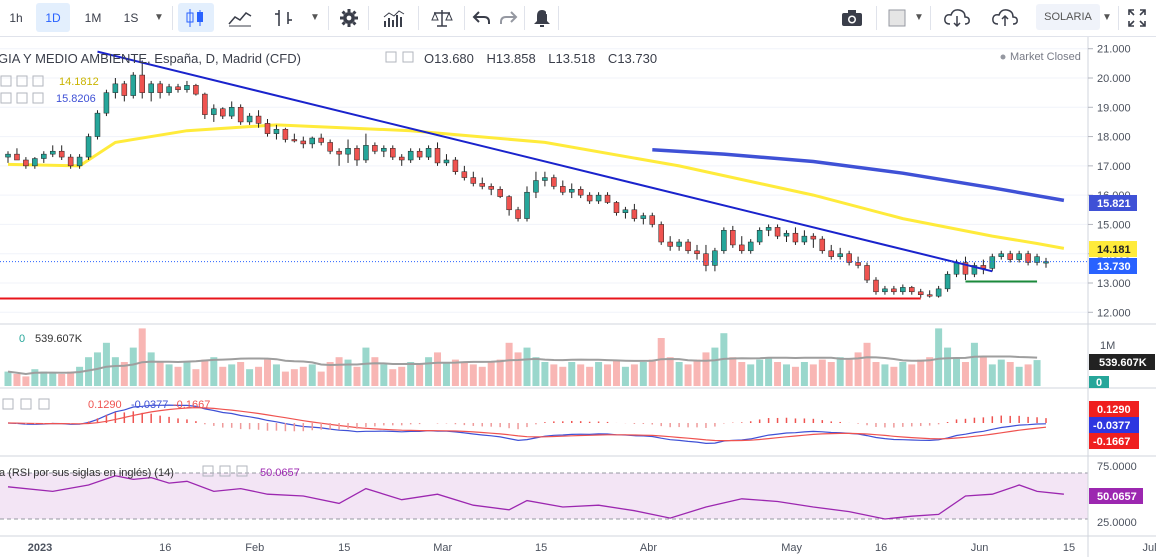 The height and width of the screenshot is (557, 1156). I want to click on legend-buttons, so click(399, 57).